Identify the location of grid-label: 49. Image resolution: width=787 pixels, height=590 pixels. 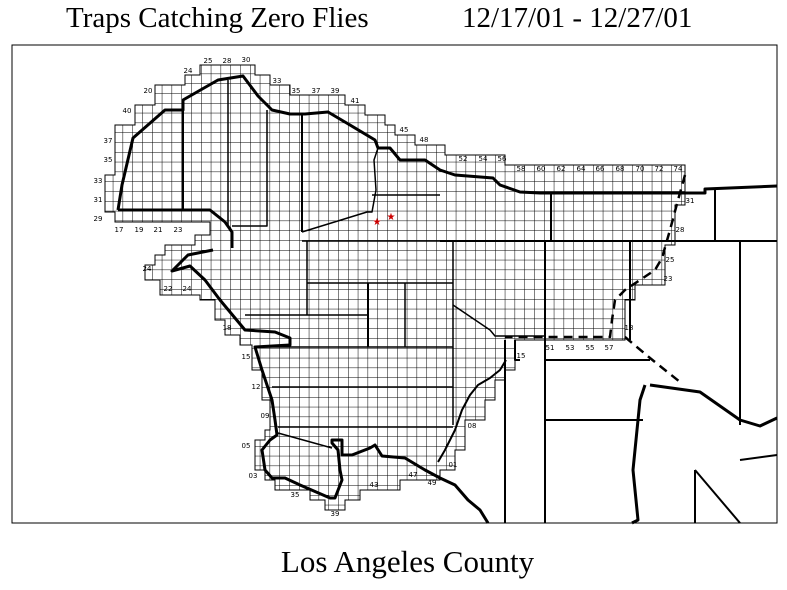
(432, 483).